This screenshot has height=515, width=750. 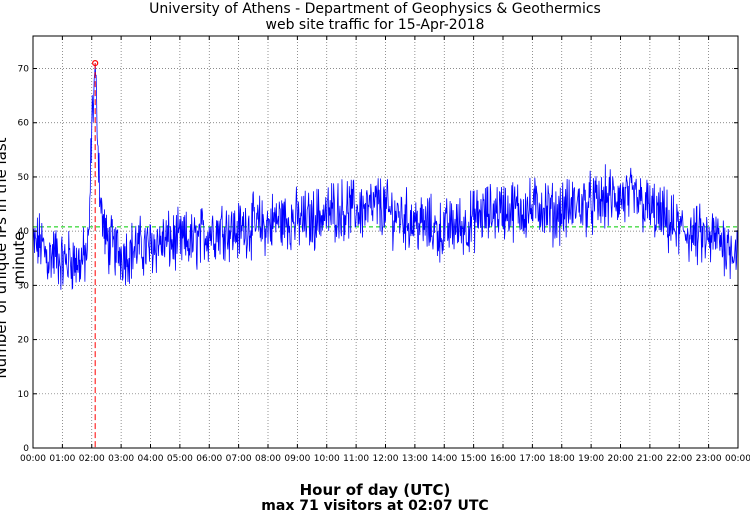 What do you see at coordinates (268, 459) in the screenshot?
I see `x-tick-label: 08:00` at bounding box center [268, 459].